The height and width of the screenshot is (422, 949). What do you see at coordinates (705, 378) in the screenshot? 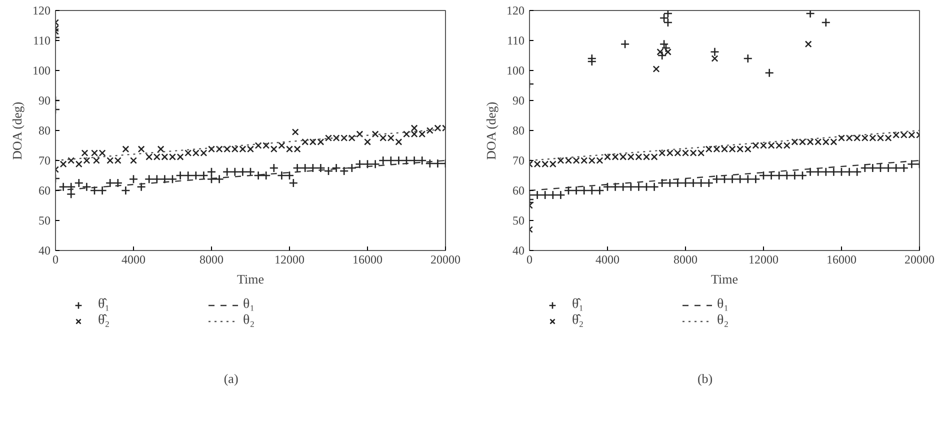
I see `text: (b)` at bounding box center [705, 378].